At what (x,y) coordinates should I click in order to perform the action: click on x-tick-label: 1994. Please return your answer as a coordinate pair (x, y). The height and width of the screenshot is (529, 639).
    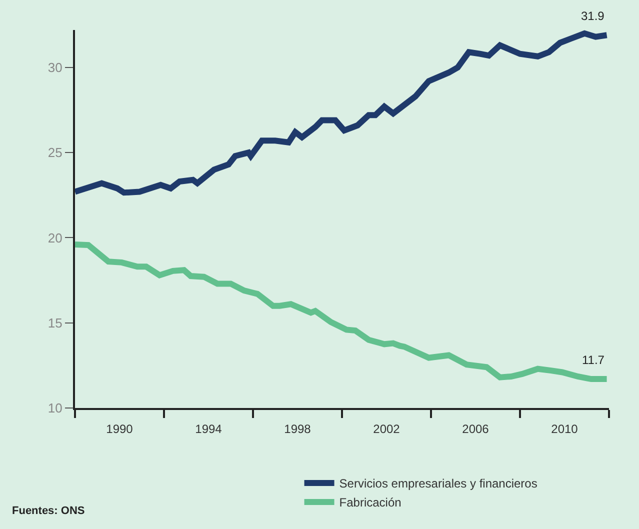
    Looking at the image, I should click on (208, 429).